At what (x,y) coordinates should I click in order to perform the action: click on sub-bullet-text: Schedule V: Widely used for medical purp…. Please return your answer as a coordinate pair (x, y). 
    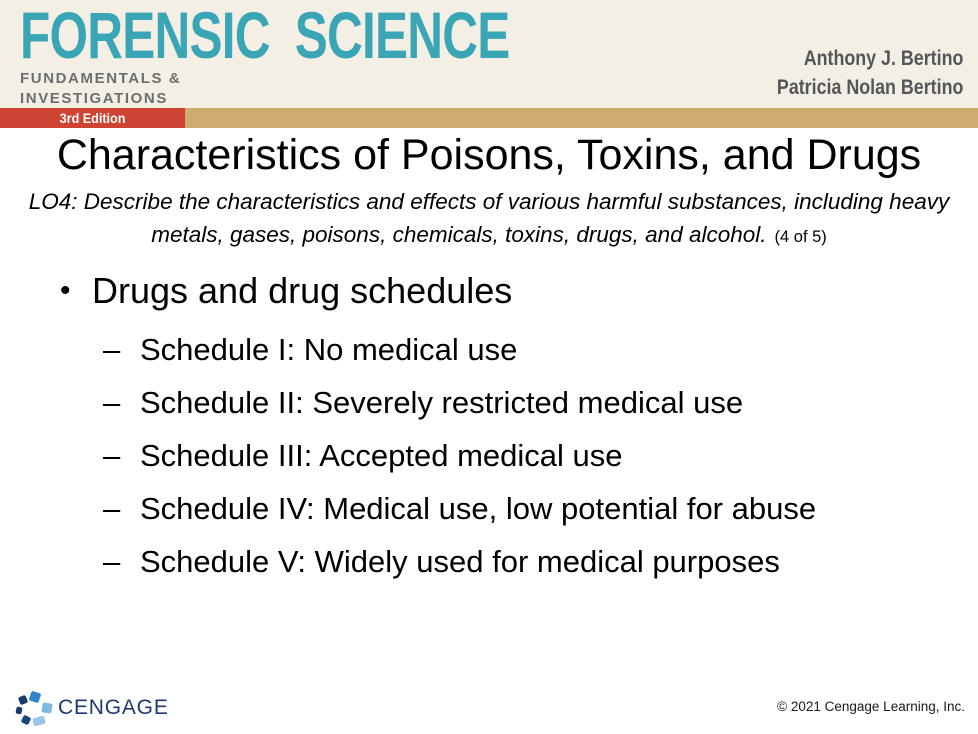
    Looking at the image, I should click on (460, 561).